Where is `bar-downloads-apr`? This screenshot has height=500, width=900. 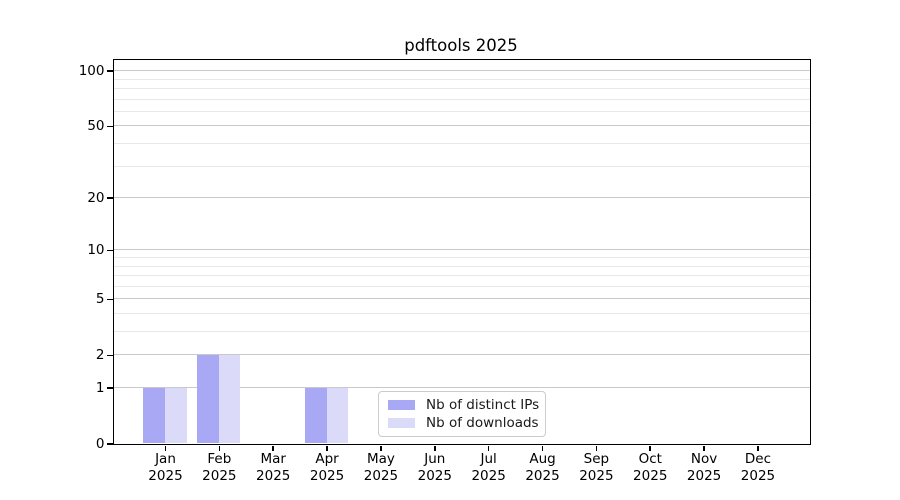 bar-downloads-apr is located at coordinates (337, 415).